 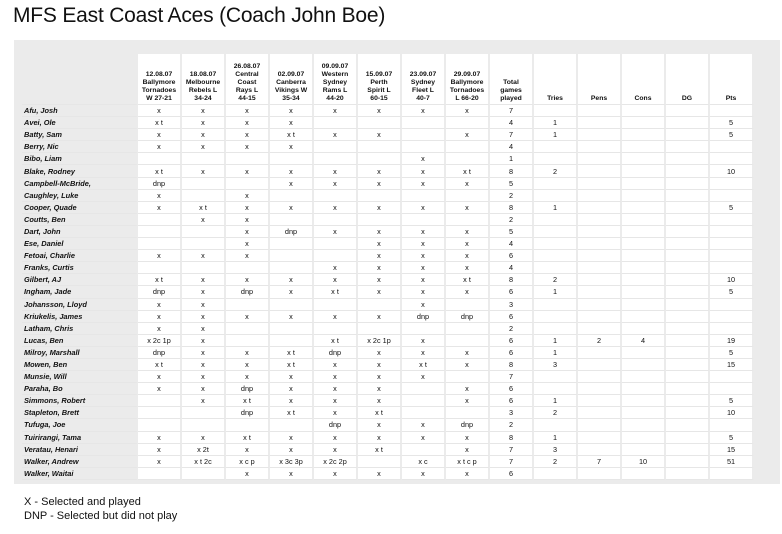 I want to click on table-cell: x 2c 2p, so click(x=336, y=461).